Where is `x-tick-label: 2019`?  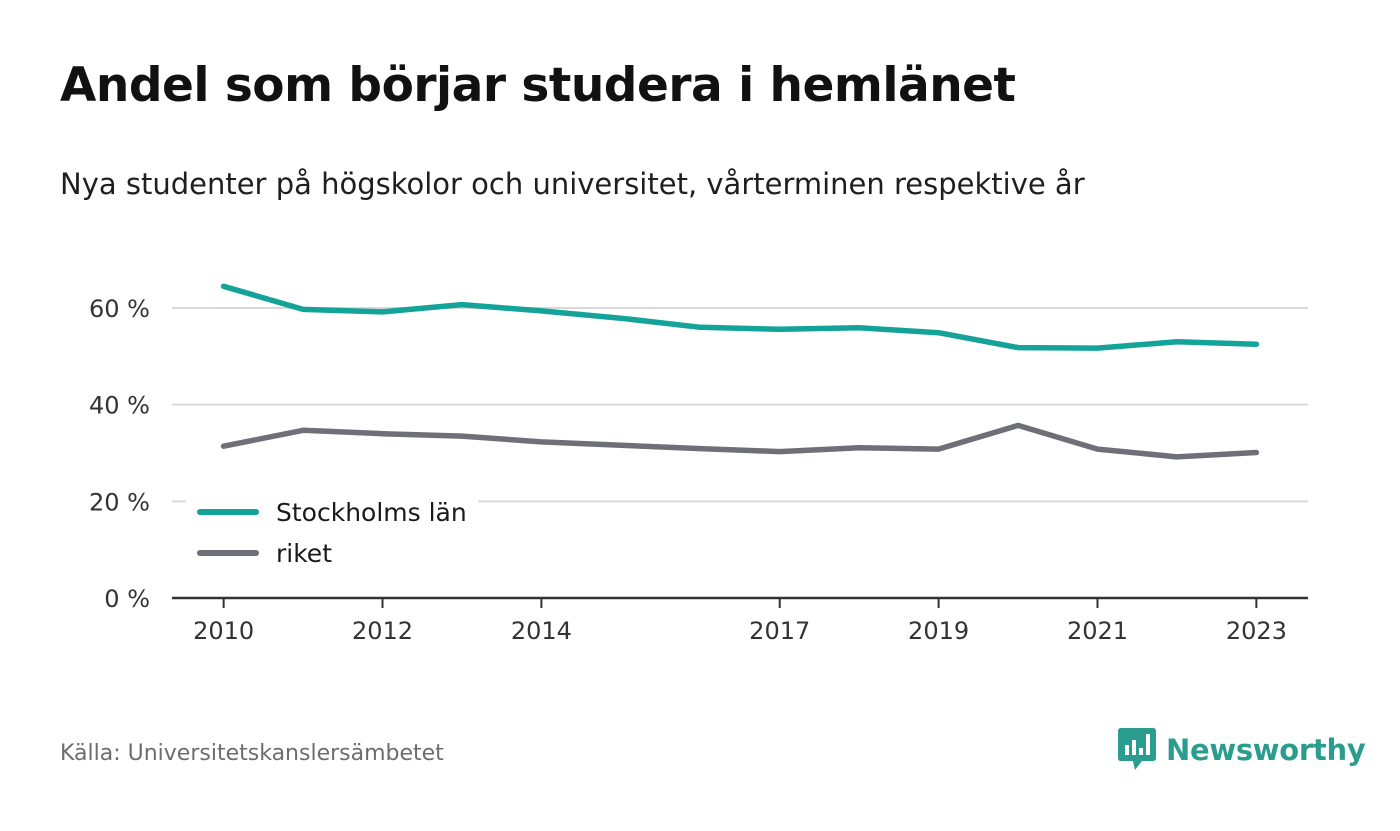
x-tick-label: 2019 is located at coordinates (938, 631).